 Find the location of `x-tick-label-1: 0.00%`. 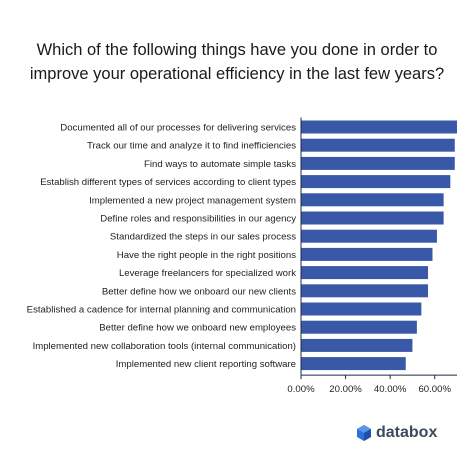

x-tick-label-1: 0.00% is located at coordinates (301, 389).